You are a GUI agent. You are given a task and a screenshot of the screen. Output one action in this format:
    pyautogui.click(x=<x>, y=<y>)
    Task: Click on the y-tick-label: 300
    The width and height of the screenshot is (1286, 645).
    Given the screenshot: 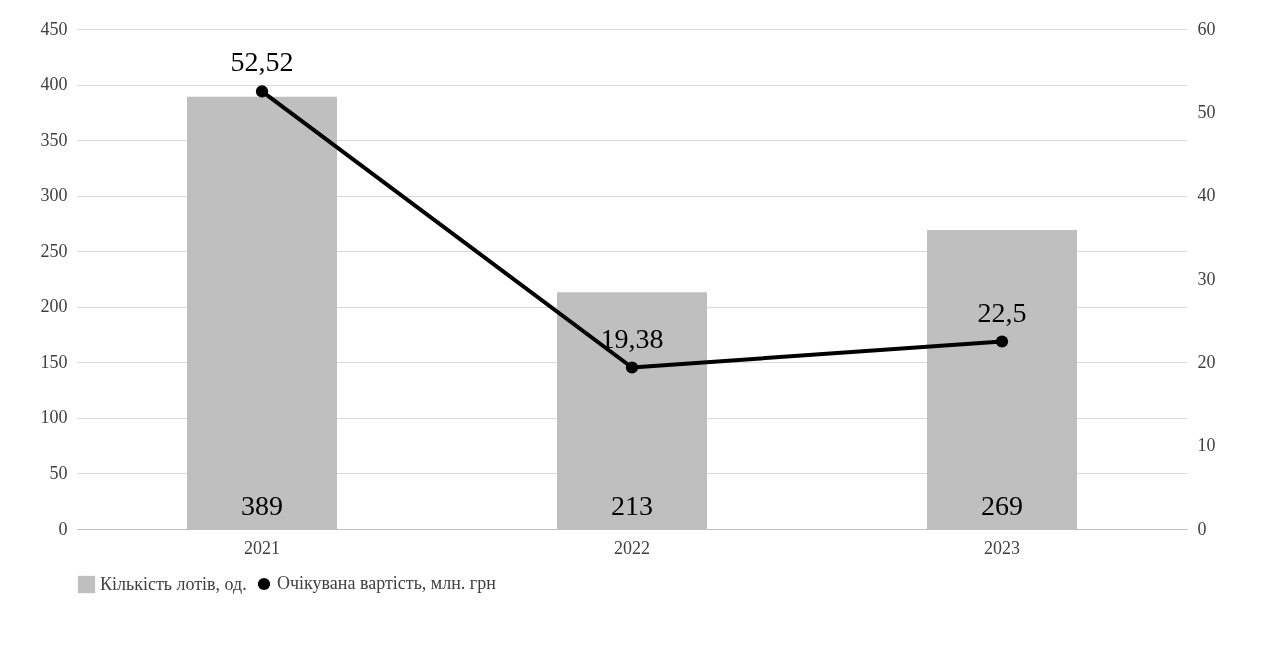 What is the action you would take?
    pyautogui.click(x=54, y=195)
    